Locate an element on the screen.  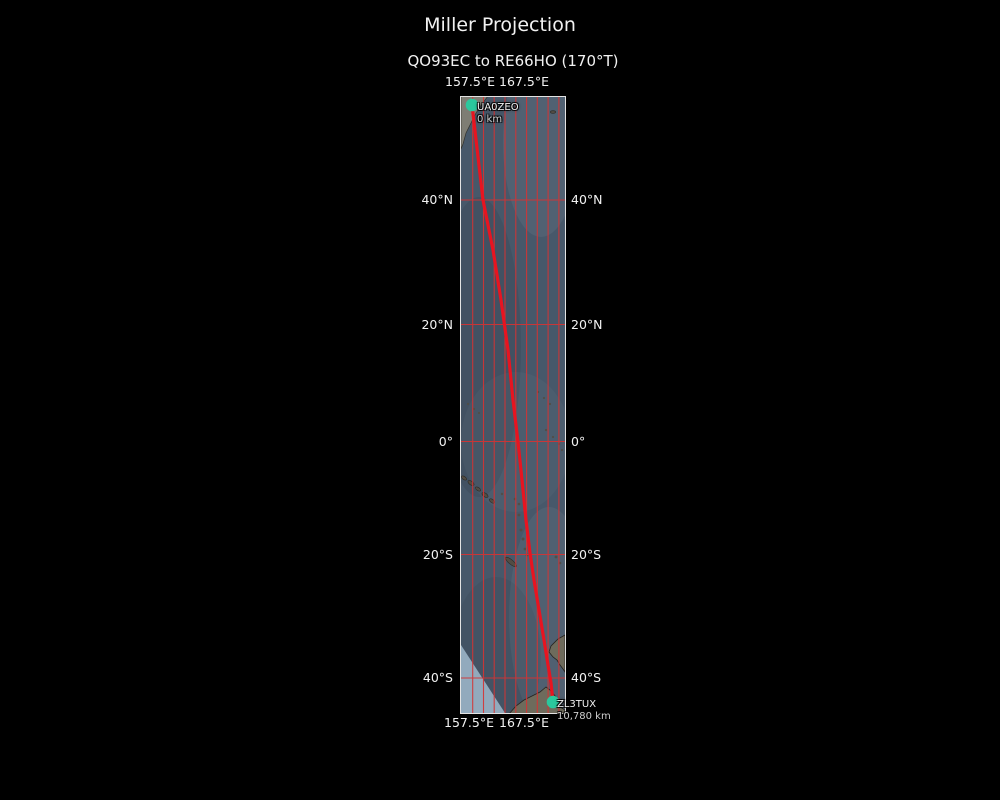
origin-callsign: UA0ZEO is located at coordinates (498, 107).